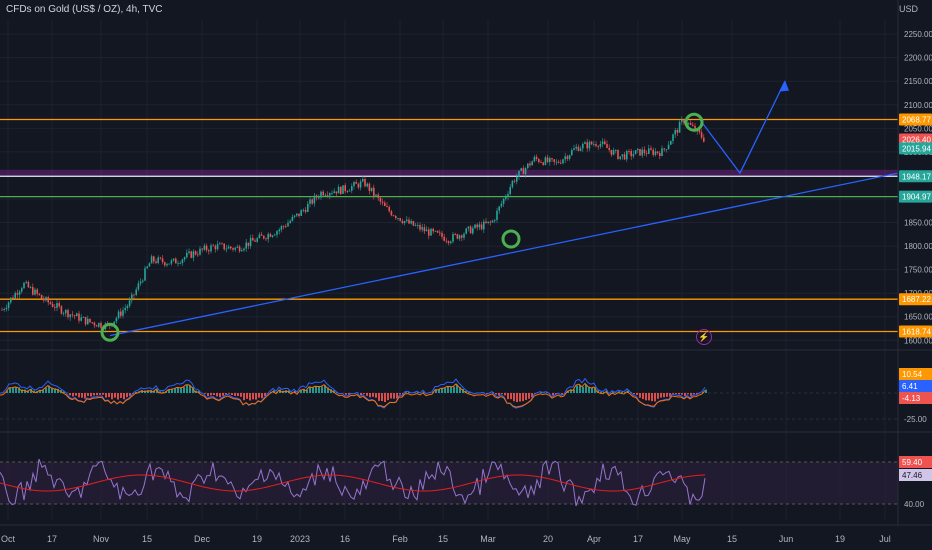 Image resolution: width=932 pixels, height=550 pixels. What do you see at coordinates (511, 239) in the screenshot?
I see `highlight-circle` at bounding box center [511, 239].